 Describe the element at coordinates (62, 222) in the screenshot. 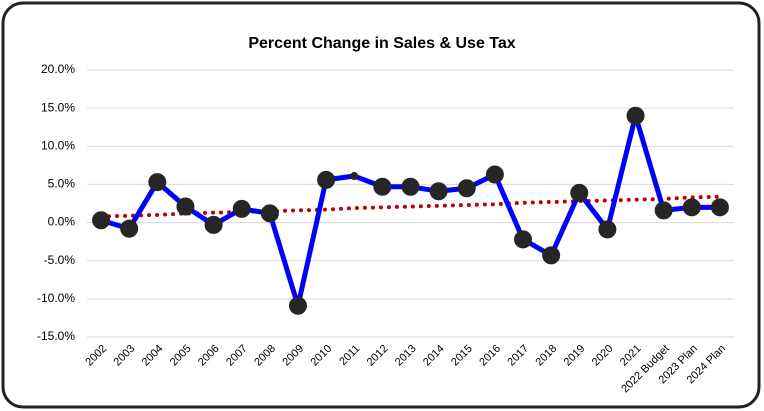

I see `y-tick-label: 0.0%` at that location.